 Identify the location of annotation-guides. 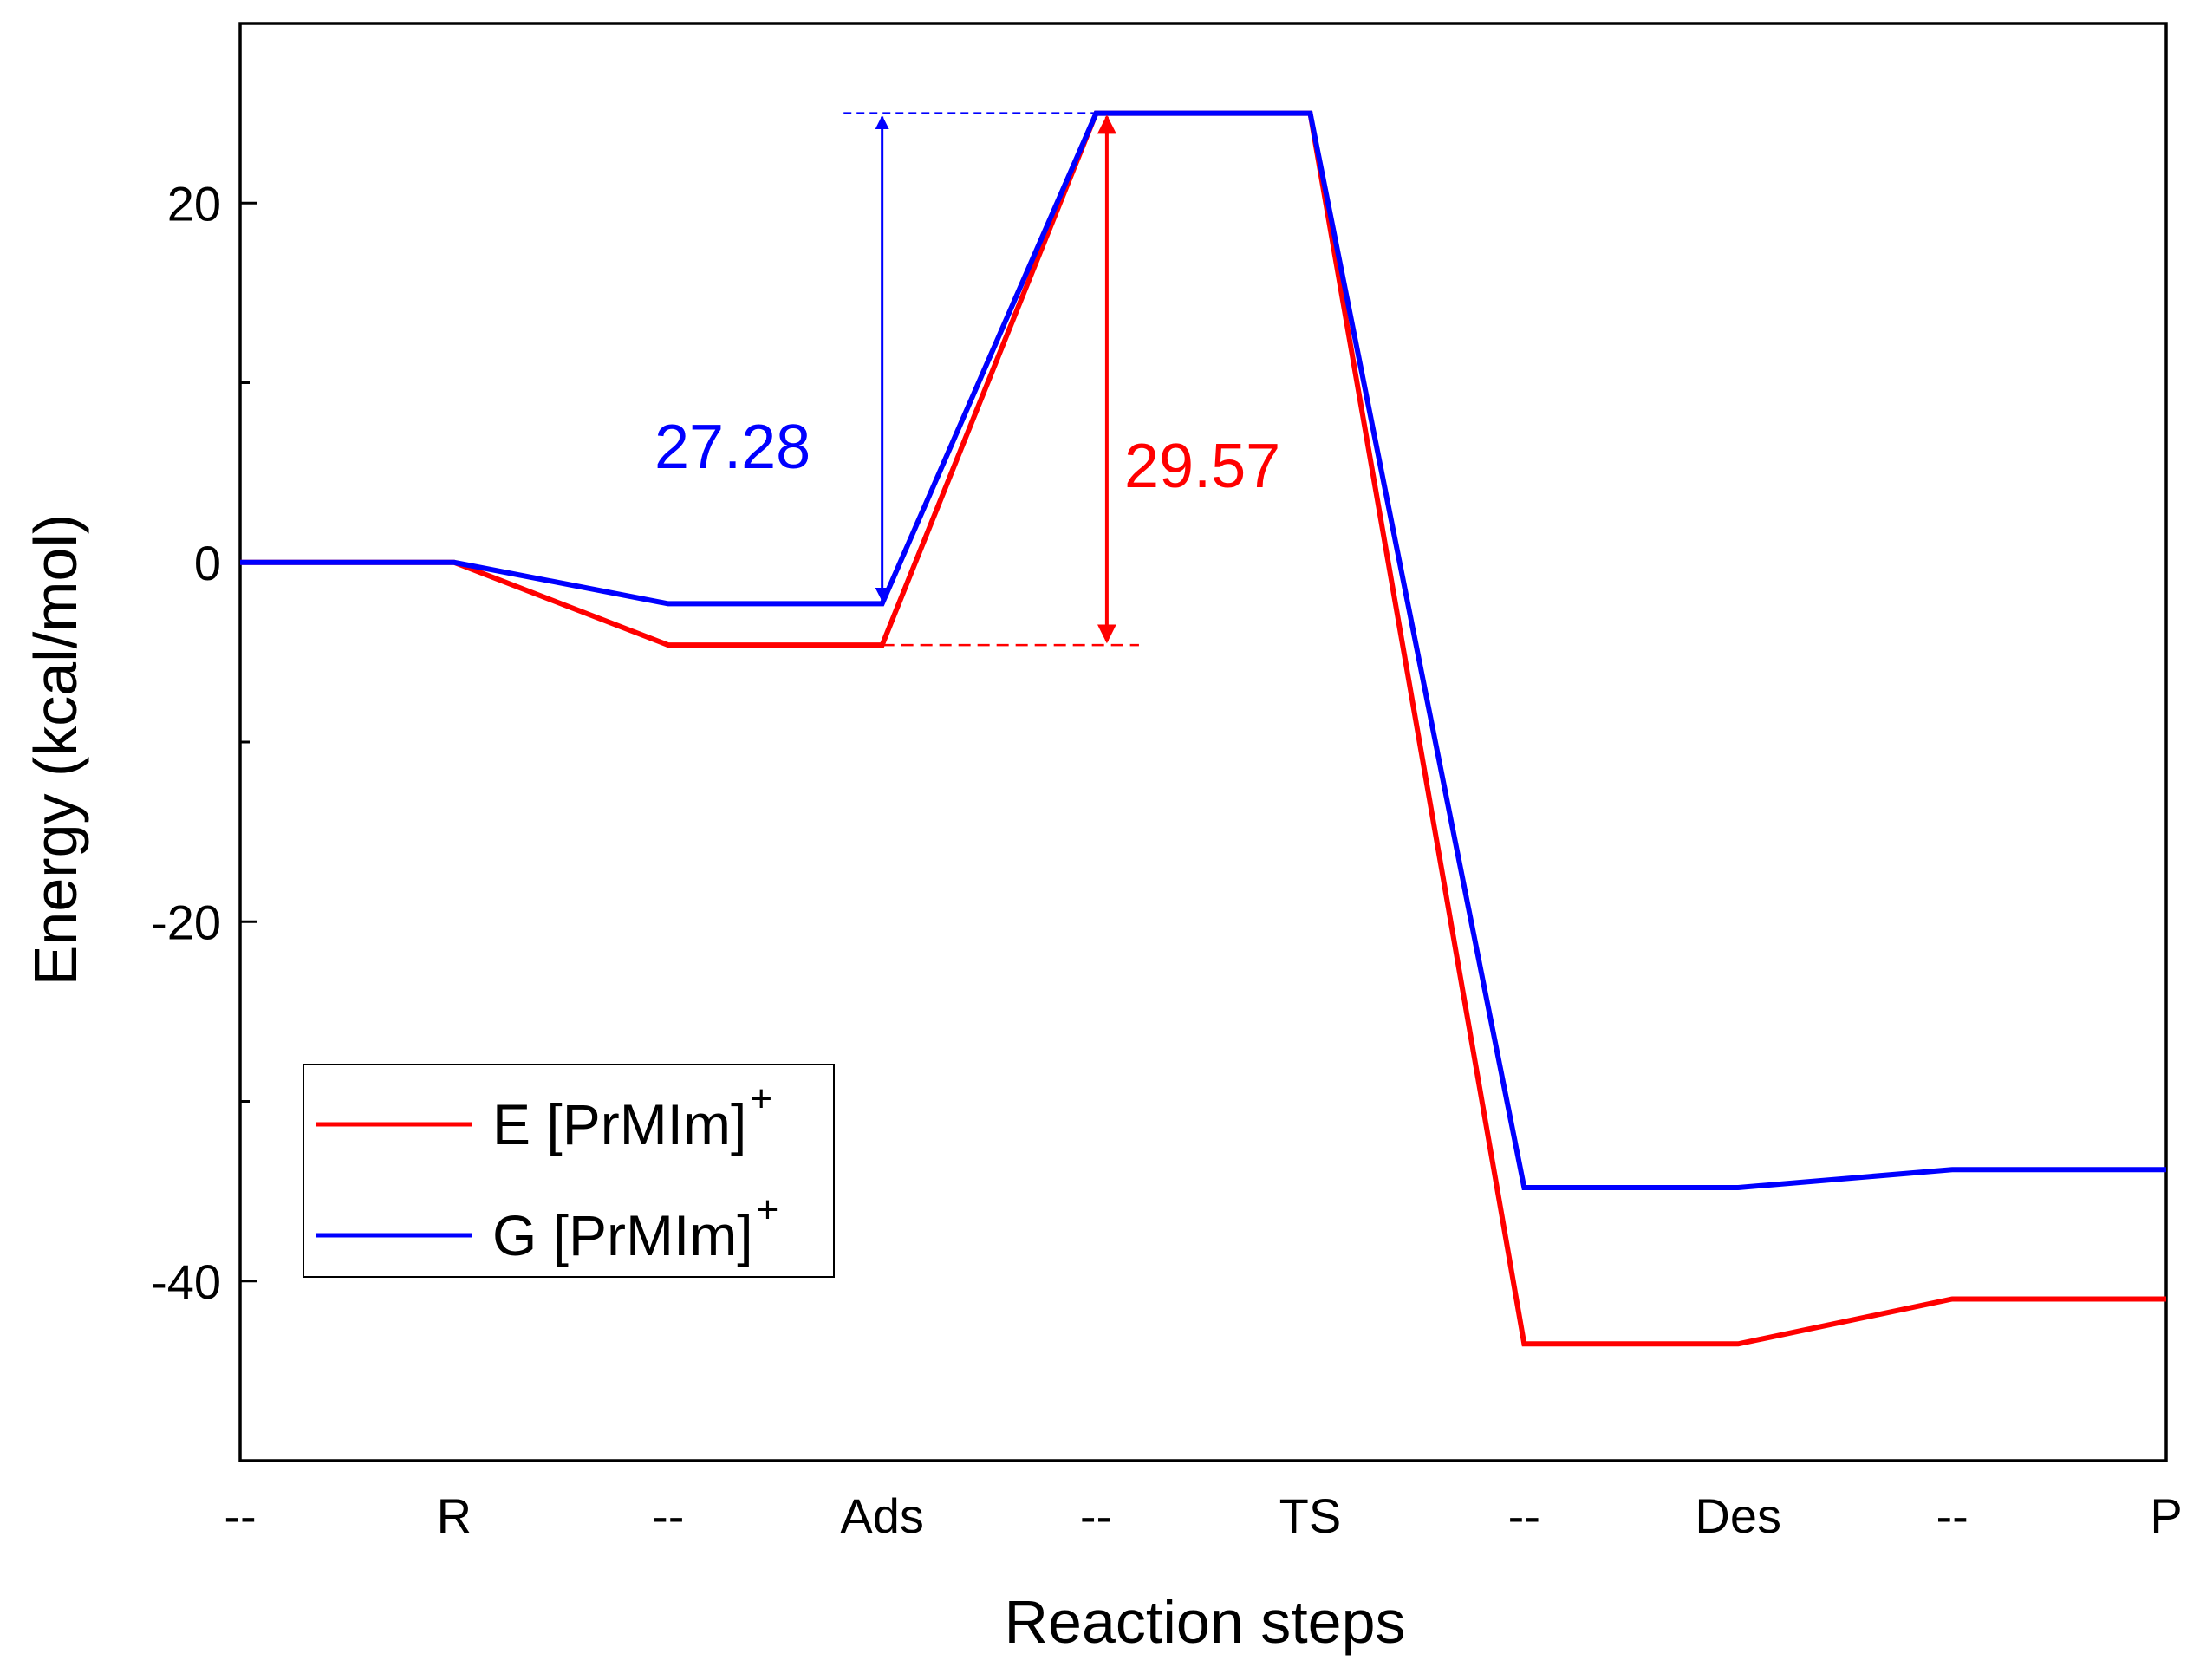
(991, 379).